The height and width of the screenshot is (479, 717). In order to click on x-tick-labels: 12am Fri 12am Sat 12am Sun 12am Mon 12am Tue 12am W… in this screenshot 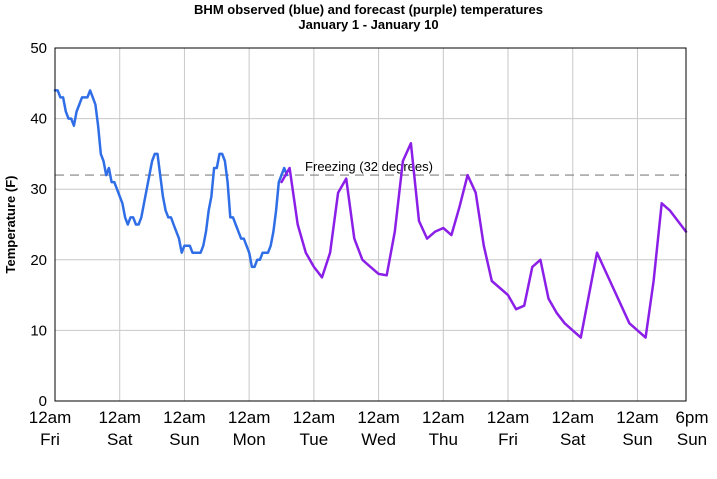, I will do `click(369, 428)`.